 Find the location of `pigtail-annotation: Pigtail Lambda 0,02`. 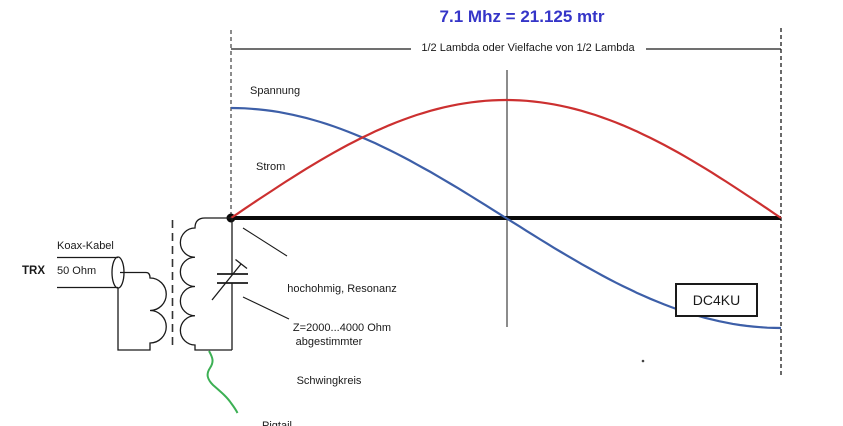

pigtail-annotation: Pigtail Lambda 0,02 is located at coordinates (294, 406).